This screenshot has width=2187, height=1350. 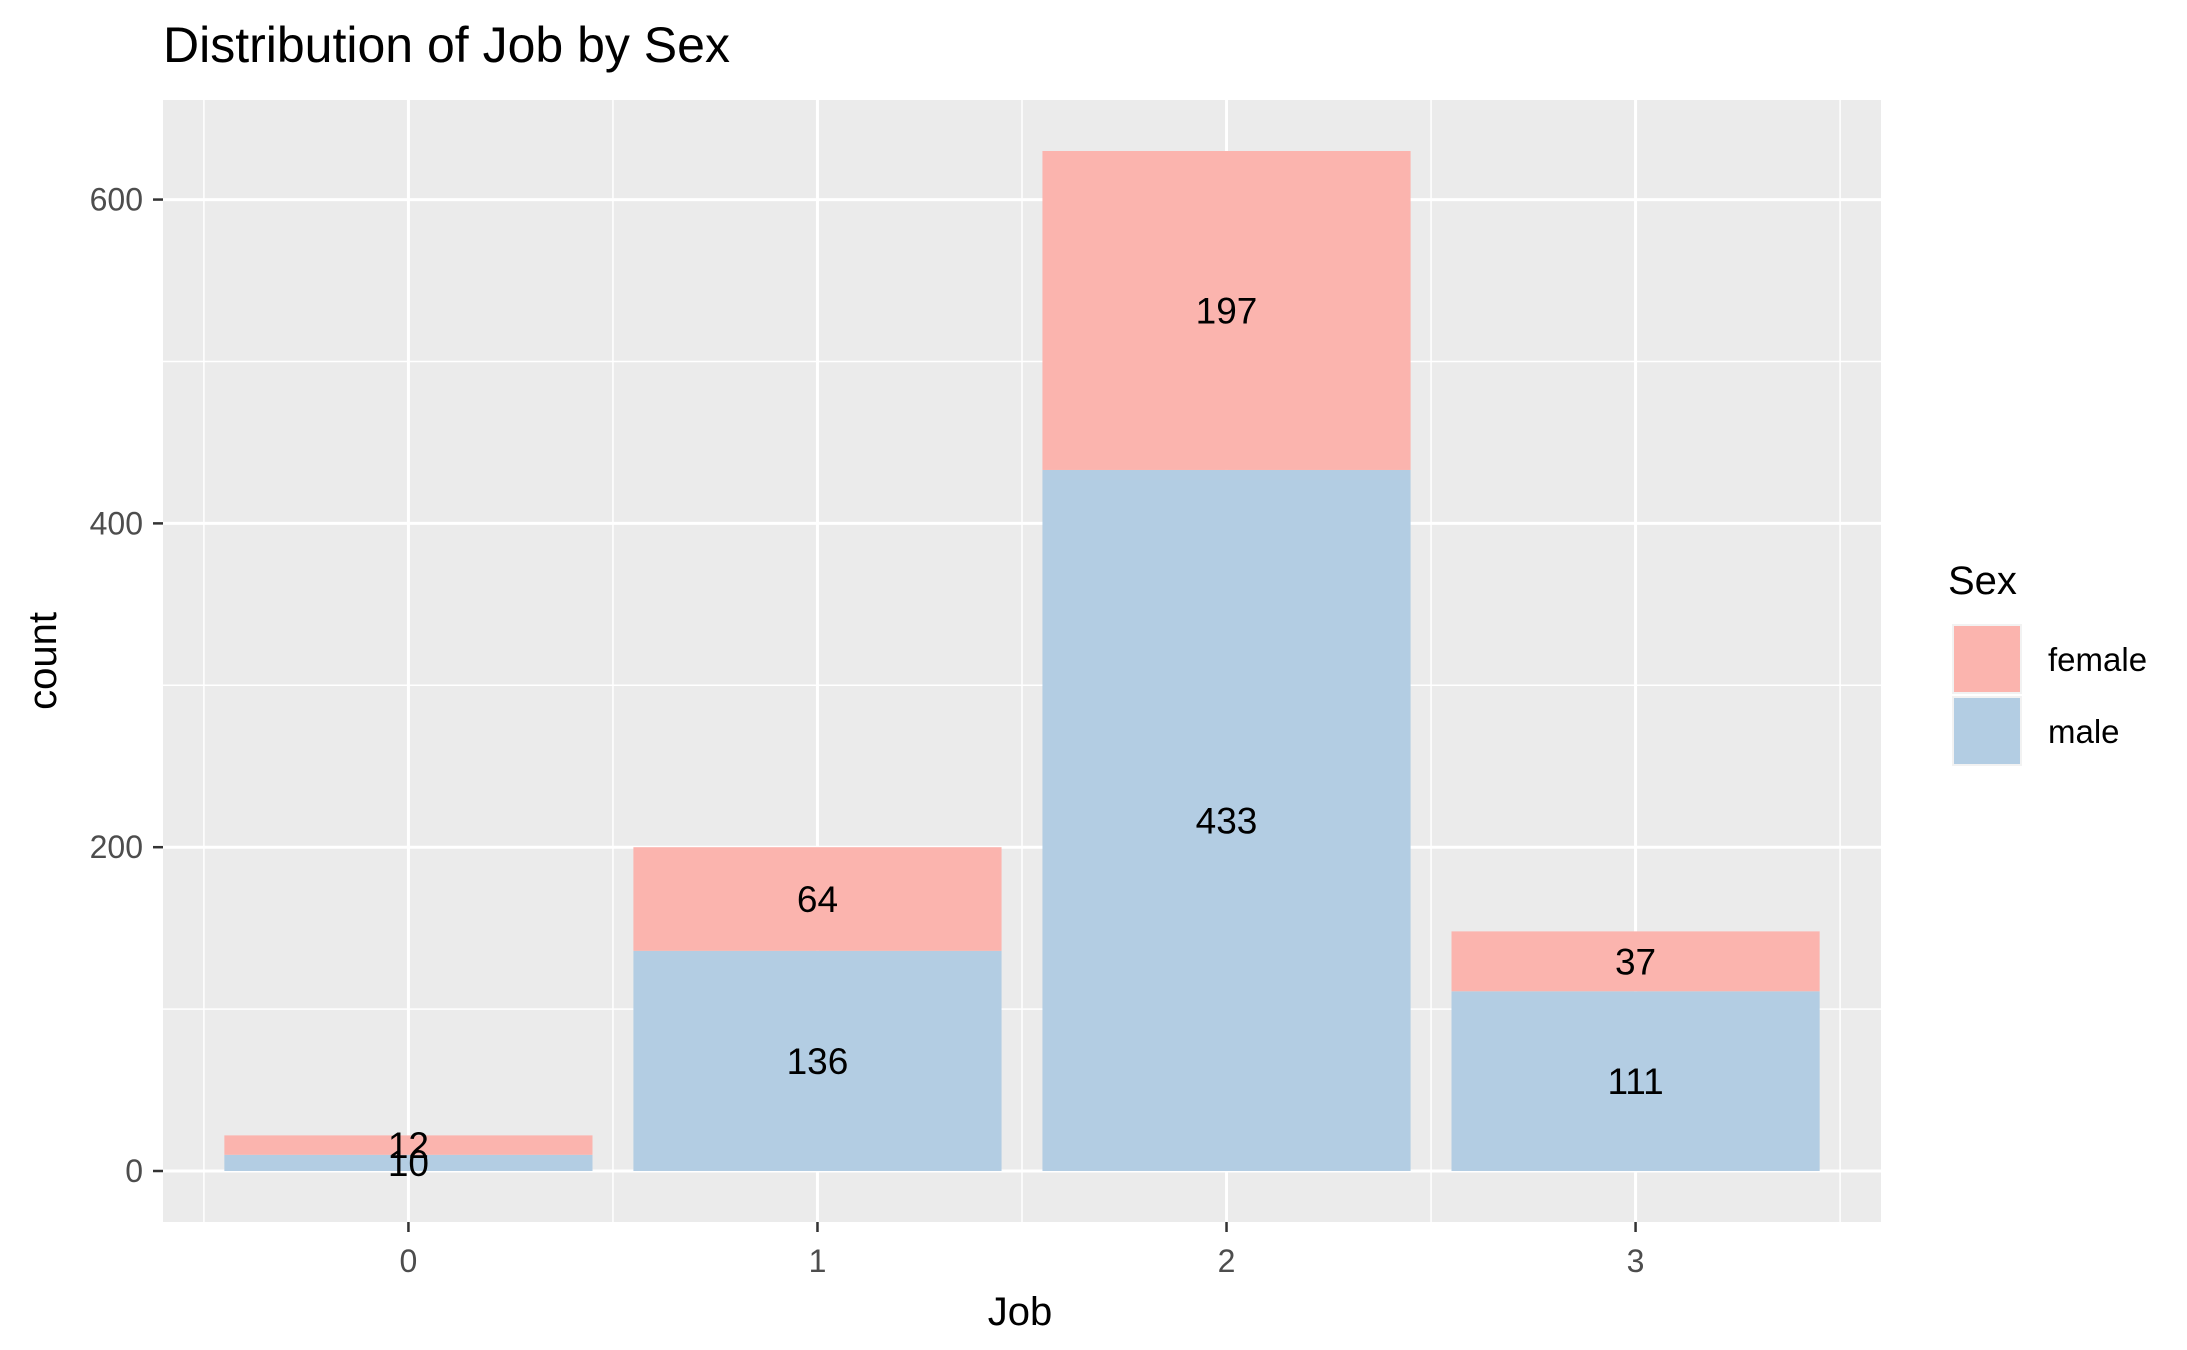 I want to click on bar-label-female: 12, so click(x=408, y=1145).